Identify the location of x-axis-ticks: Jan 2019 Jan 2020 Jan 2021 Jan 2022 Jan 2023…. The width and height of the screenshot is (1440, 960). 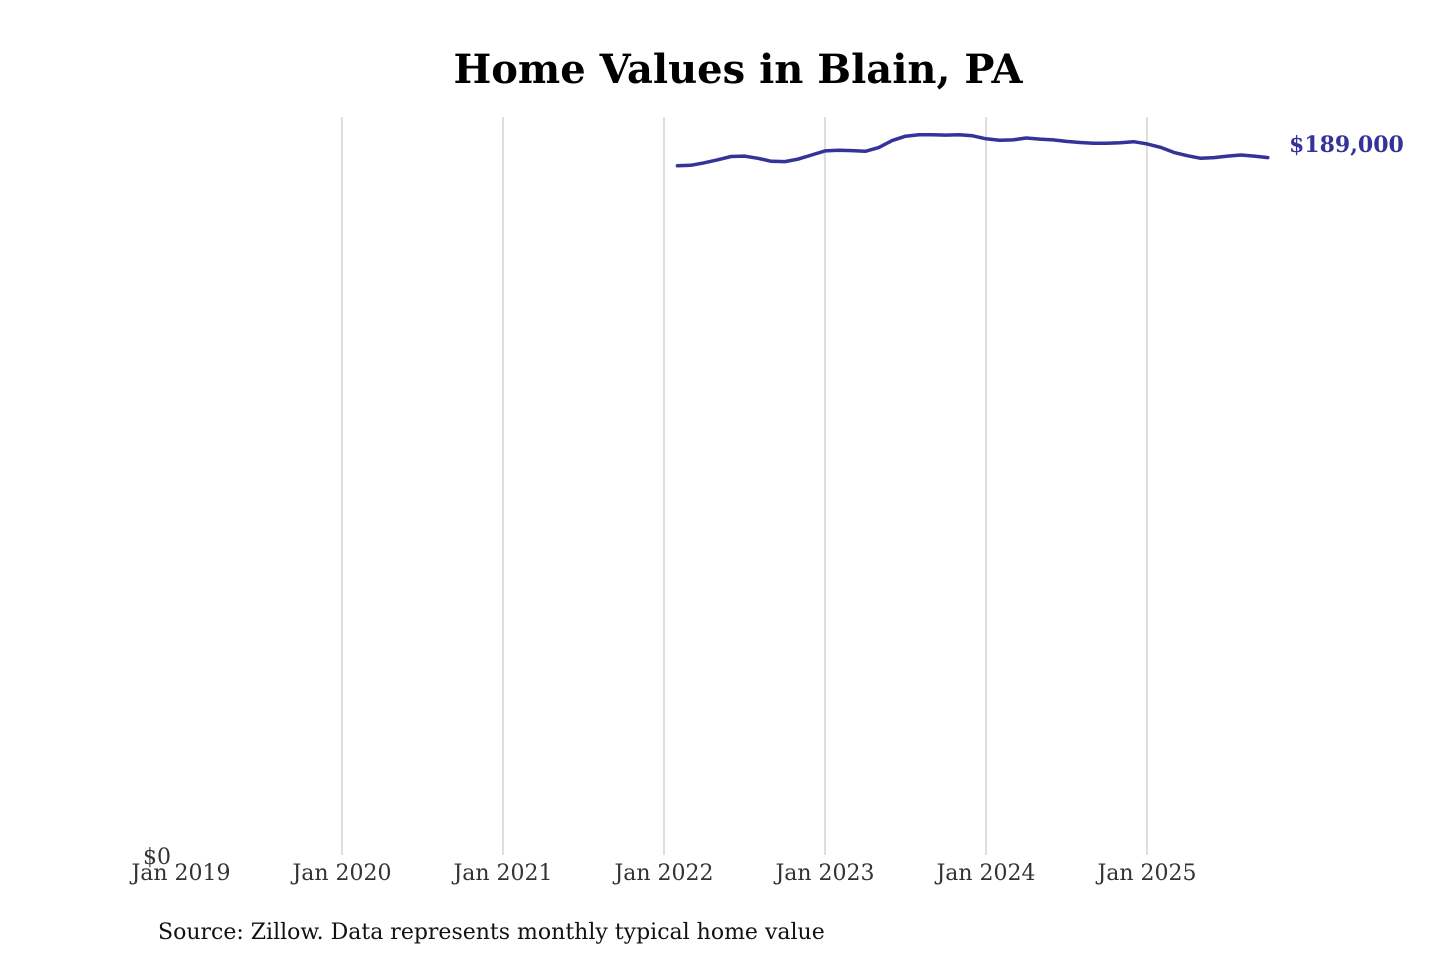
(662, 873).